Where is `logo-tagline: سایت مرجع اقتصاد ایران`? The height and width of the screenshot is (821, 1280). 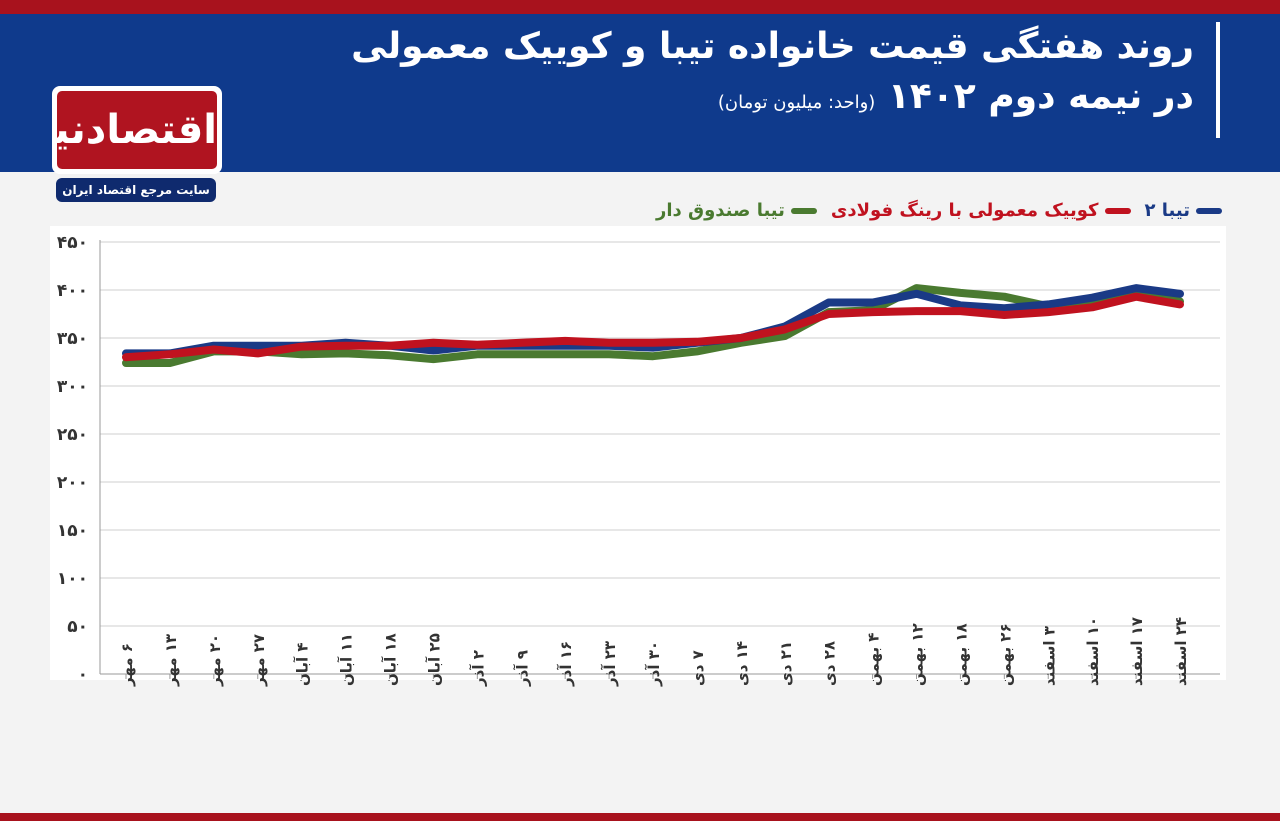
logo-tagline: سایت مرجع اقتصاد ایران is located at coordinates (136, 190).